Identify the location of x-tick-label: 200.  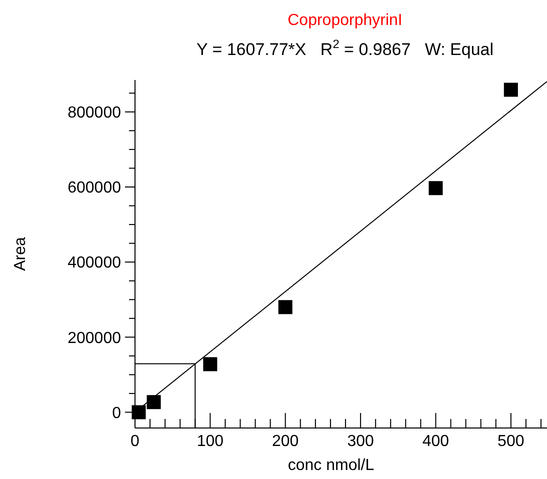
(285, 441).